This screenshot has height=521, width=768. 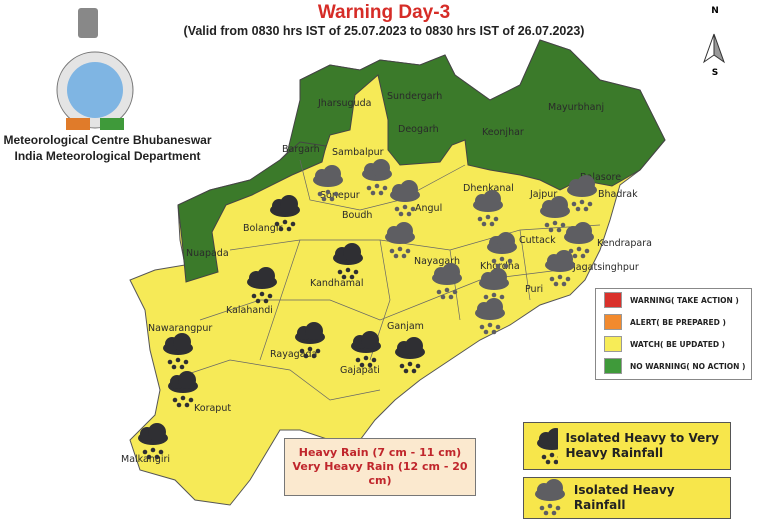 I want to click on label-kalahandi: Kalahandi, so click(x=249, y=310).